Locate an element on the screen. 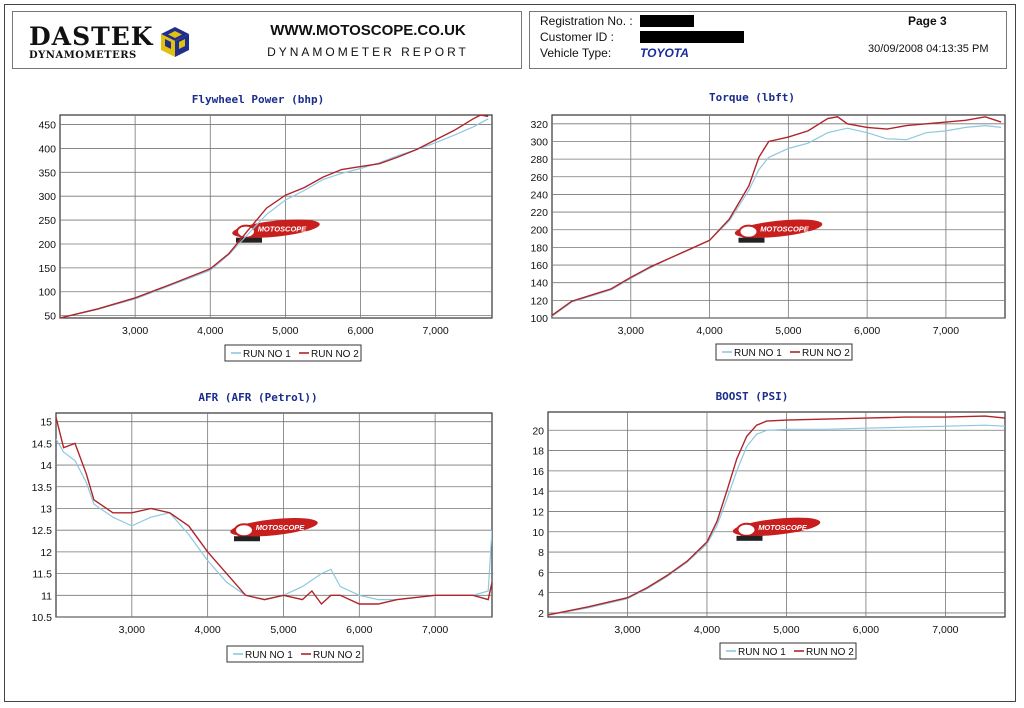 This screenshot has width=1024, height=708. torque-ytick-label: 240 is located at coordinates (539, 195).